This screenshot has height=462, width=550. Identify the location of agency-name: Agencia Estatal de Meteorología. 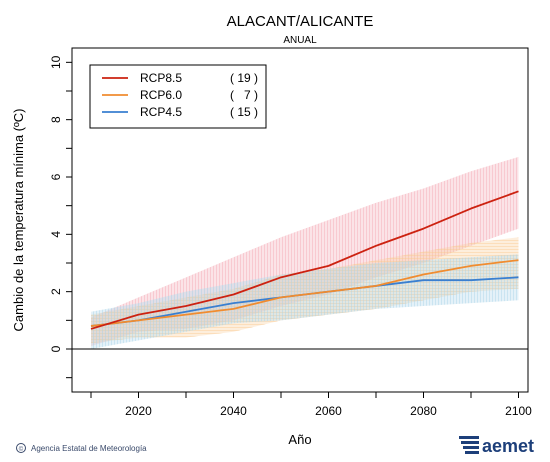
(89, 448).